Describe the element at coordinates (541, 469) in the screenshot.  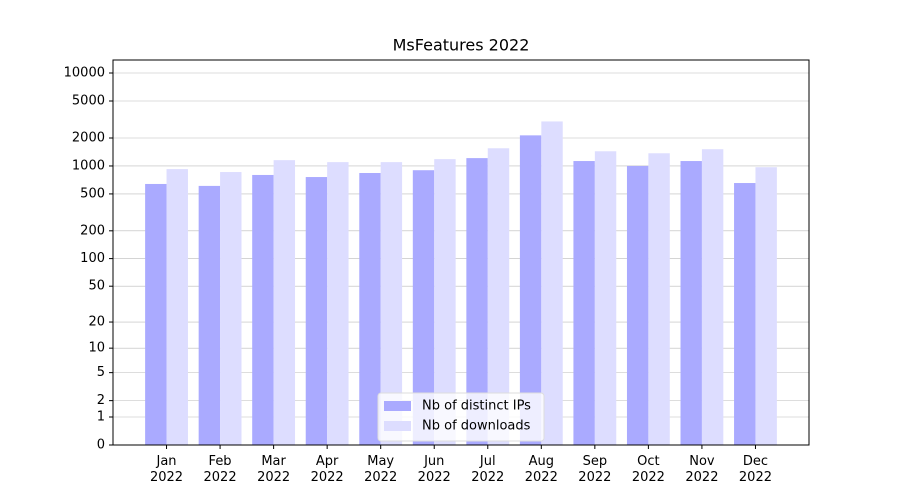
I see `x-tick-label: Aug 2022` at that location.